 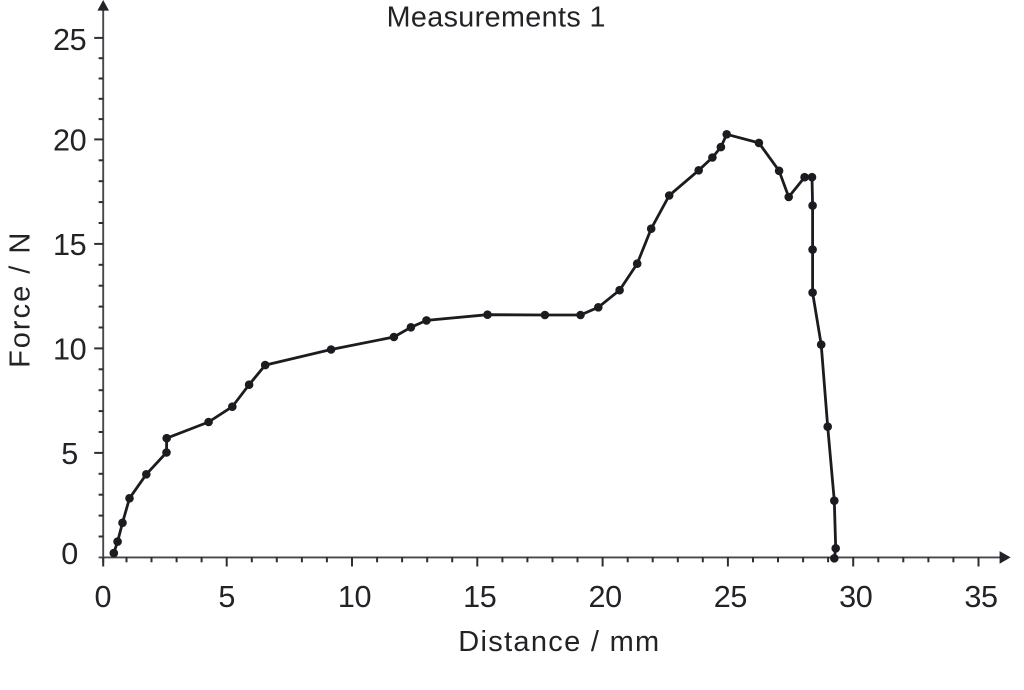 I want to click on svg-text: 35, so click(x=980, y=597).